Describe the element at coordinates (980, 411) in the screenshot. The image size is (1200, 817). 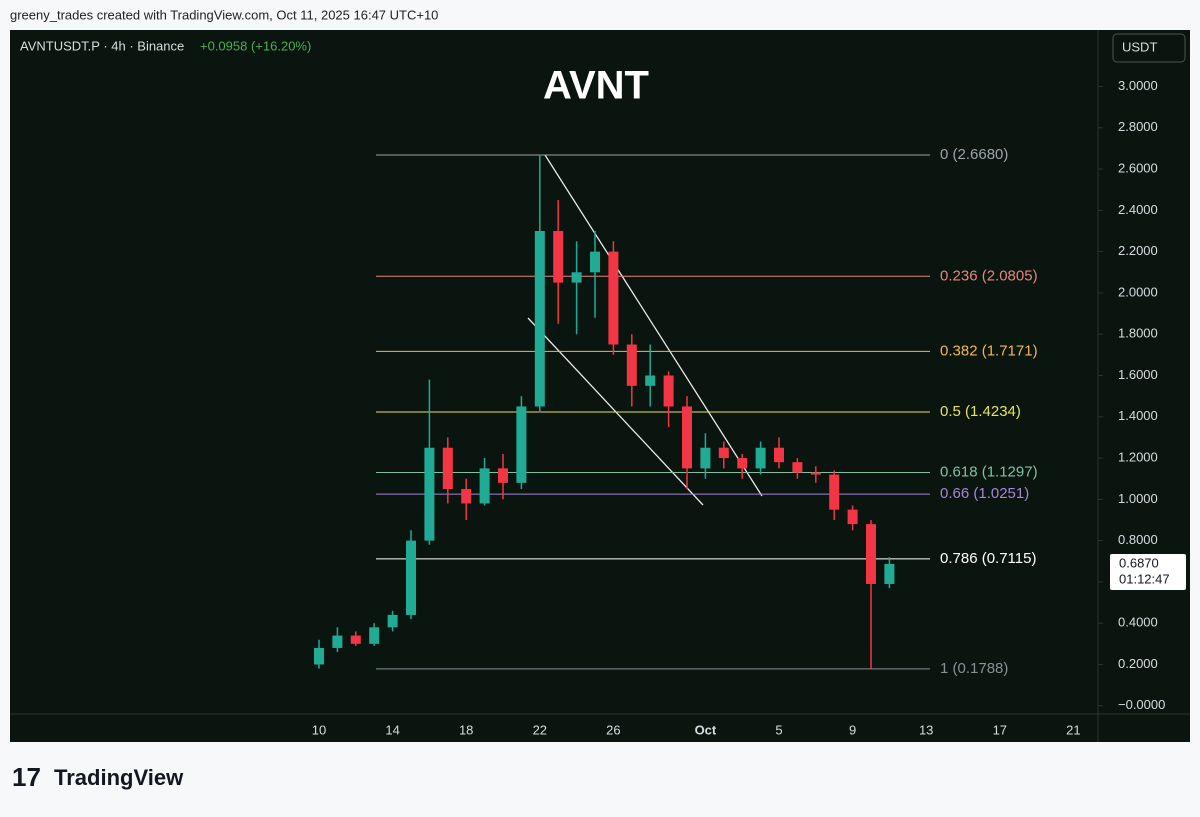
I see `fib-label: 0.5 (1.4234)` at that location.